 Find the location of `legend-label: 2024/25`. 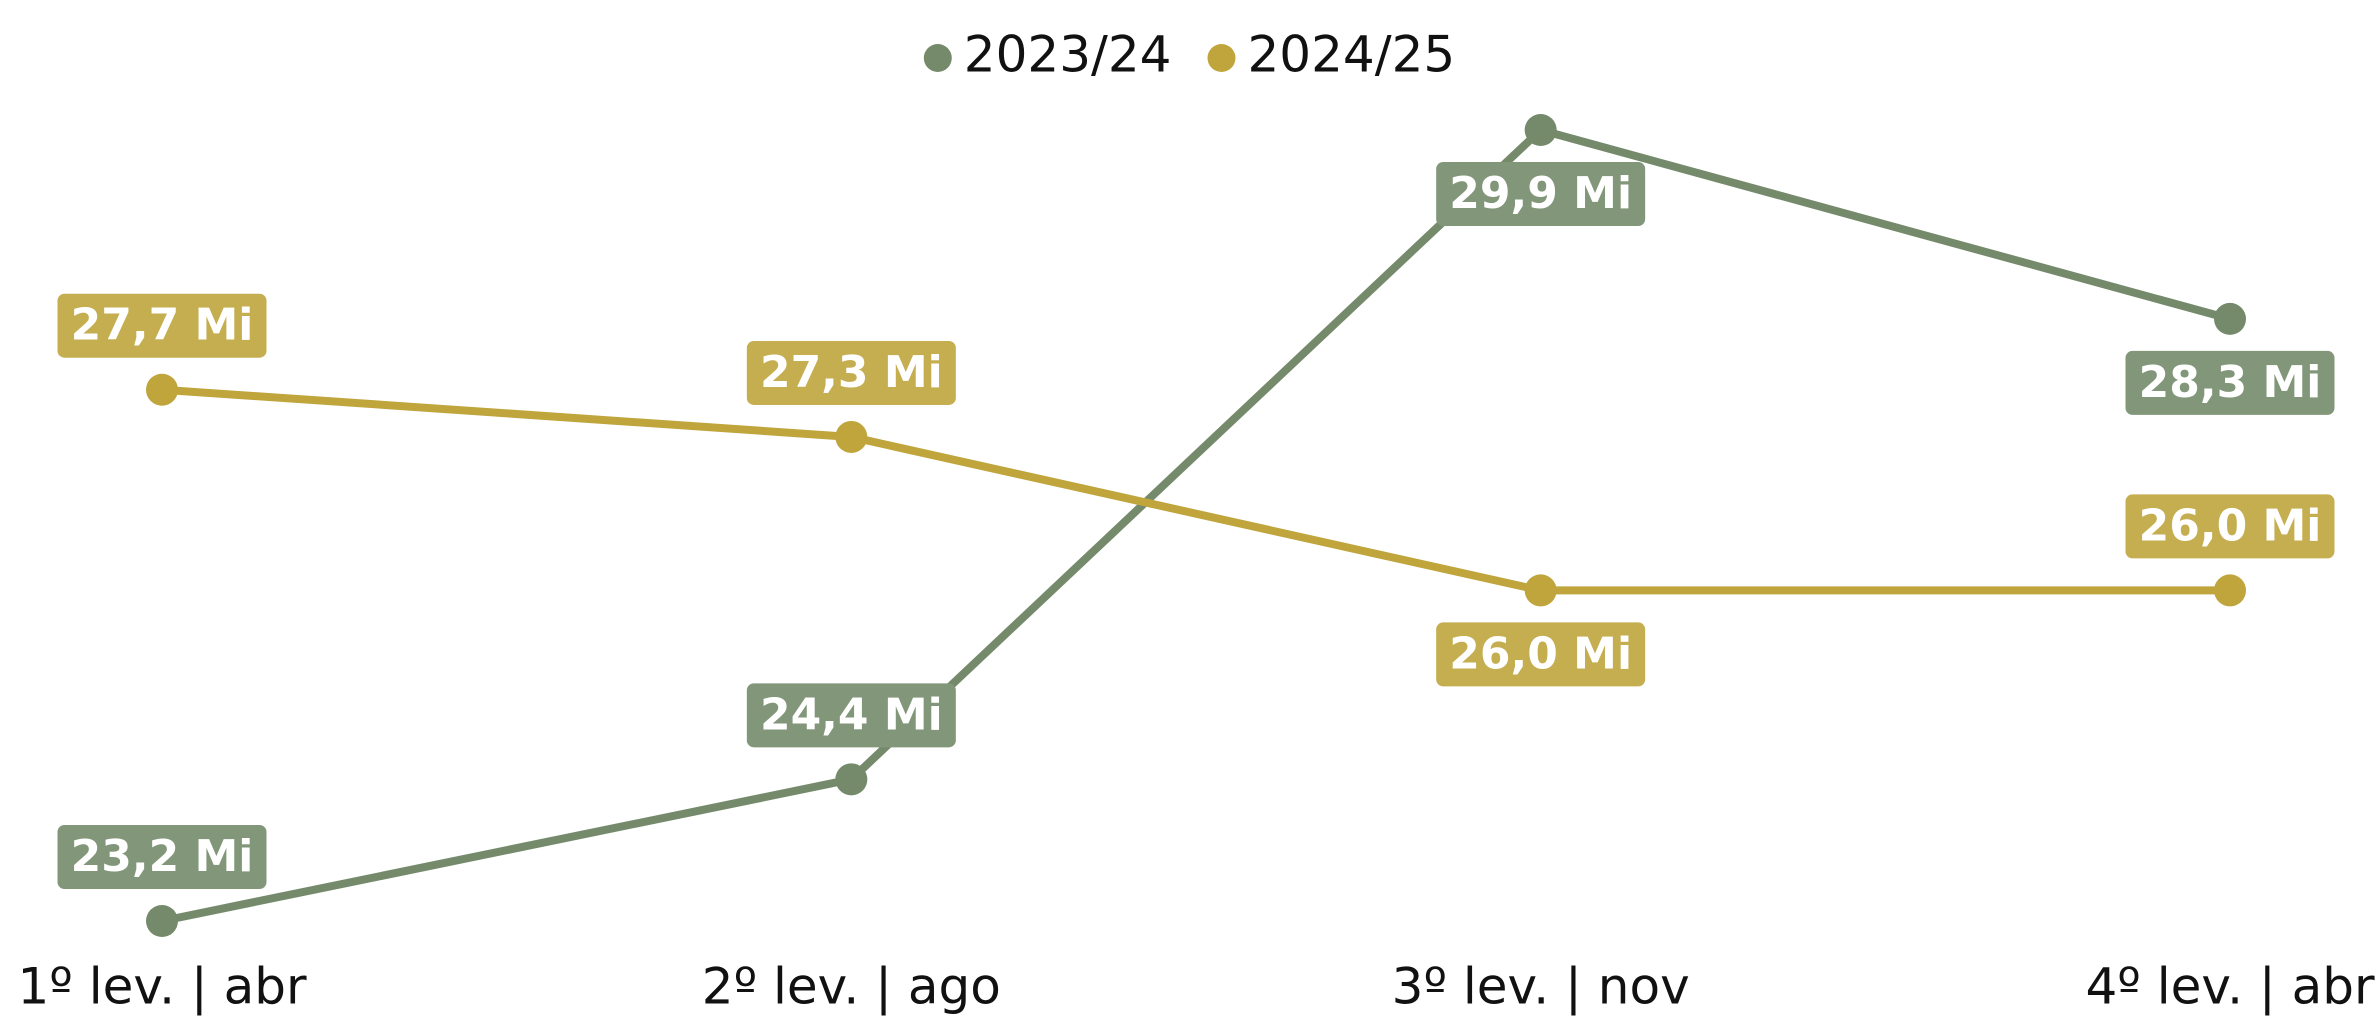

legend-label: 2024/25 is located at coordinates (1352, 55).